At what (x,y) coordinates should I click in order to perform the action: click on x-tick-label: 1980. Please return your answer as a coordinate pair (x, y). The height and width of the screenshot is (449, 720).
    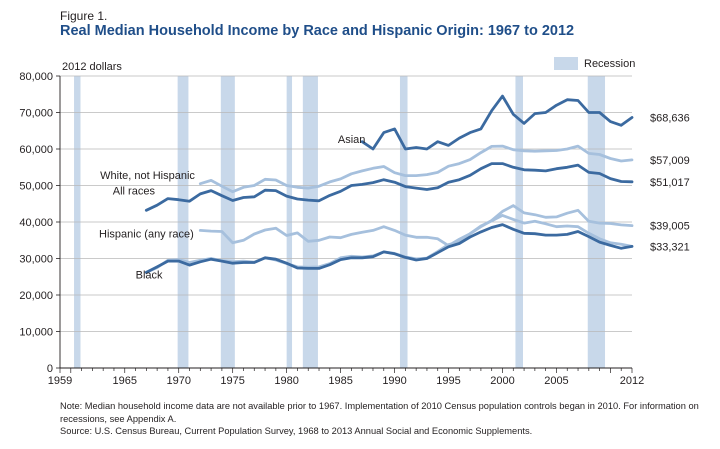
    Looking at the image, I should click on (286, 381).